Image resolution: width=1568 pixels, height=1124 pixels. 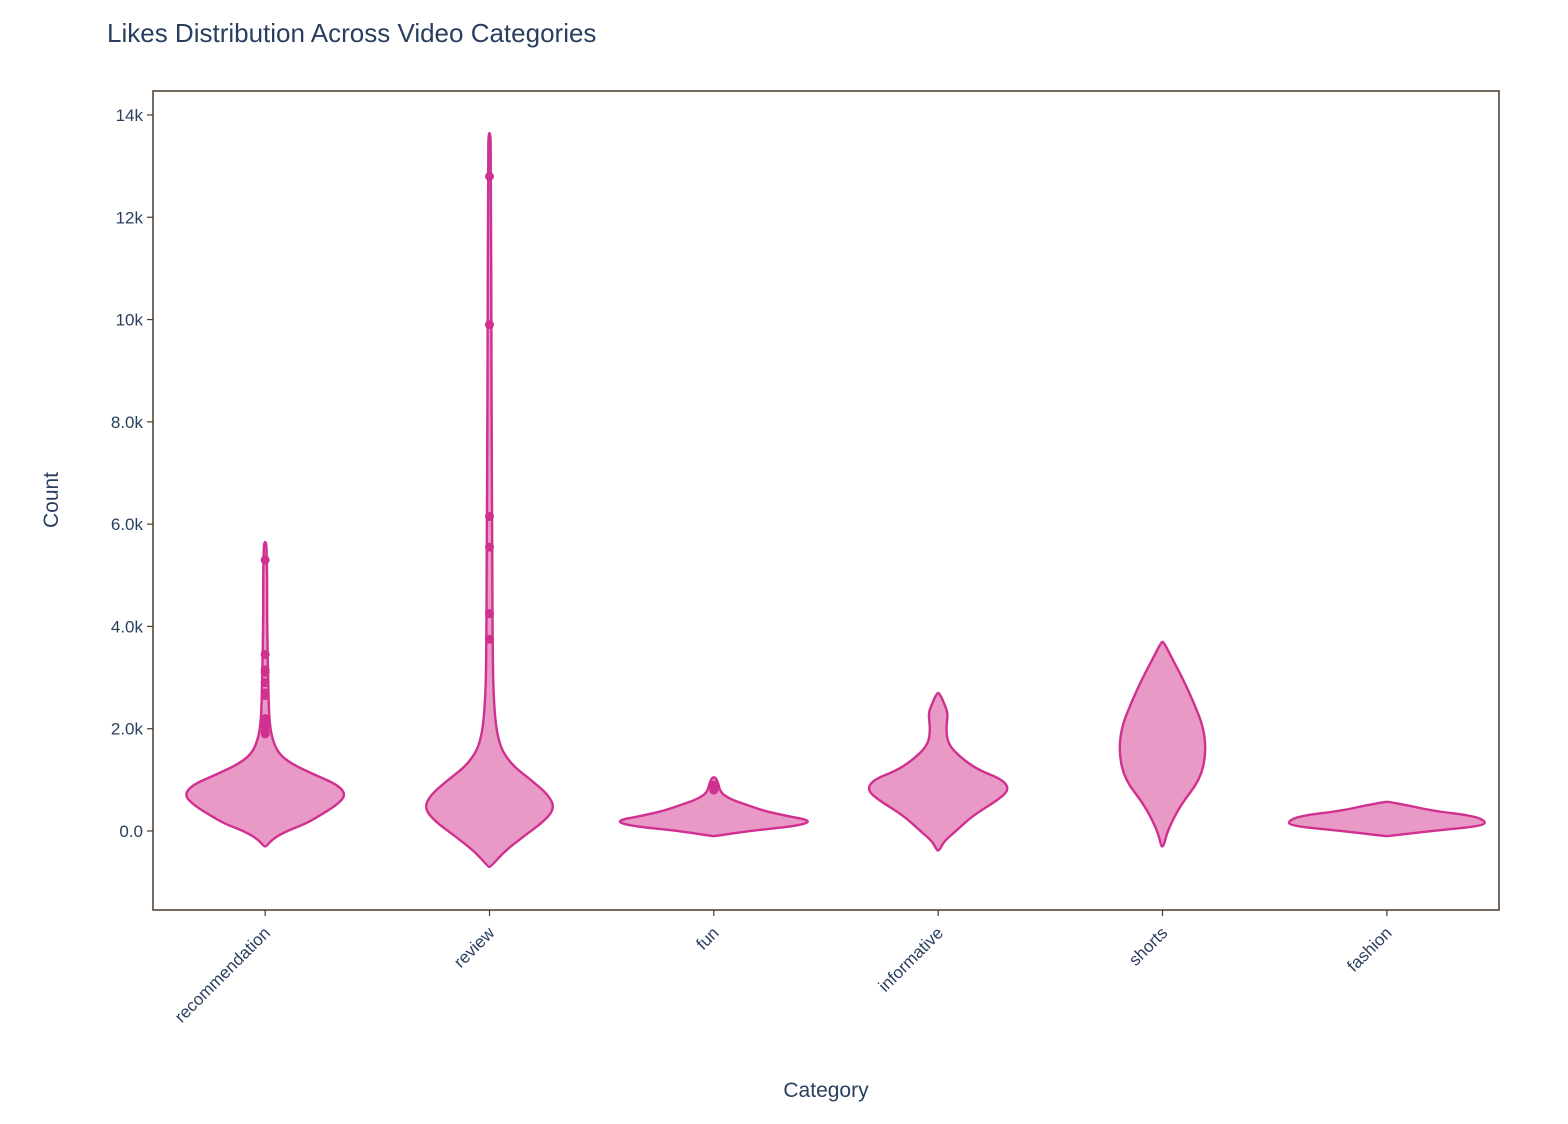 What do you see at coordinates (127, 729) in the screenshot?
I see `y-tick-label: 2.0k` at bounding box center [127, 729].